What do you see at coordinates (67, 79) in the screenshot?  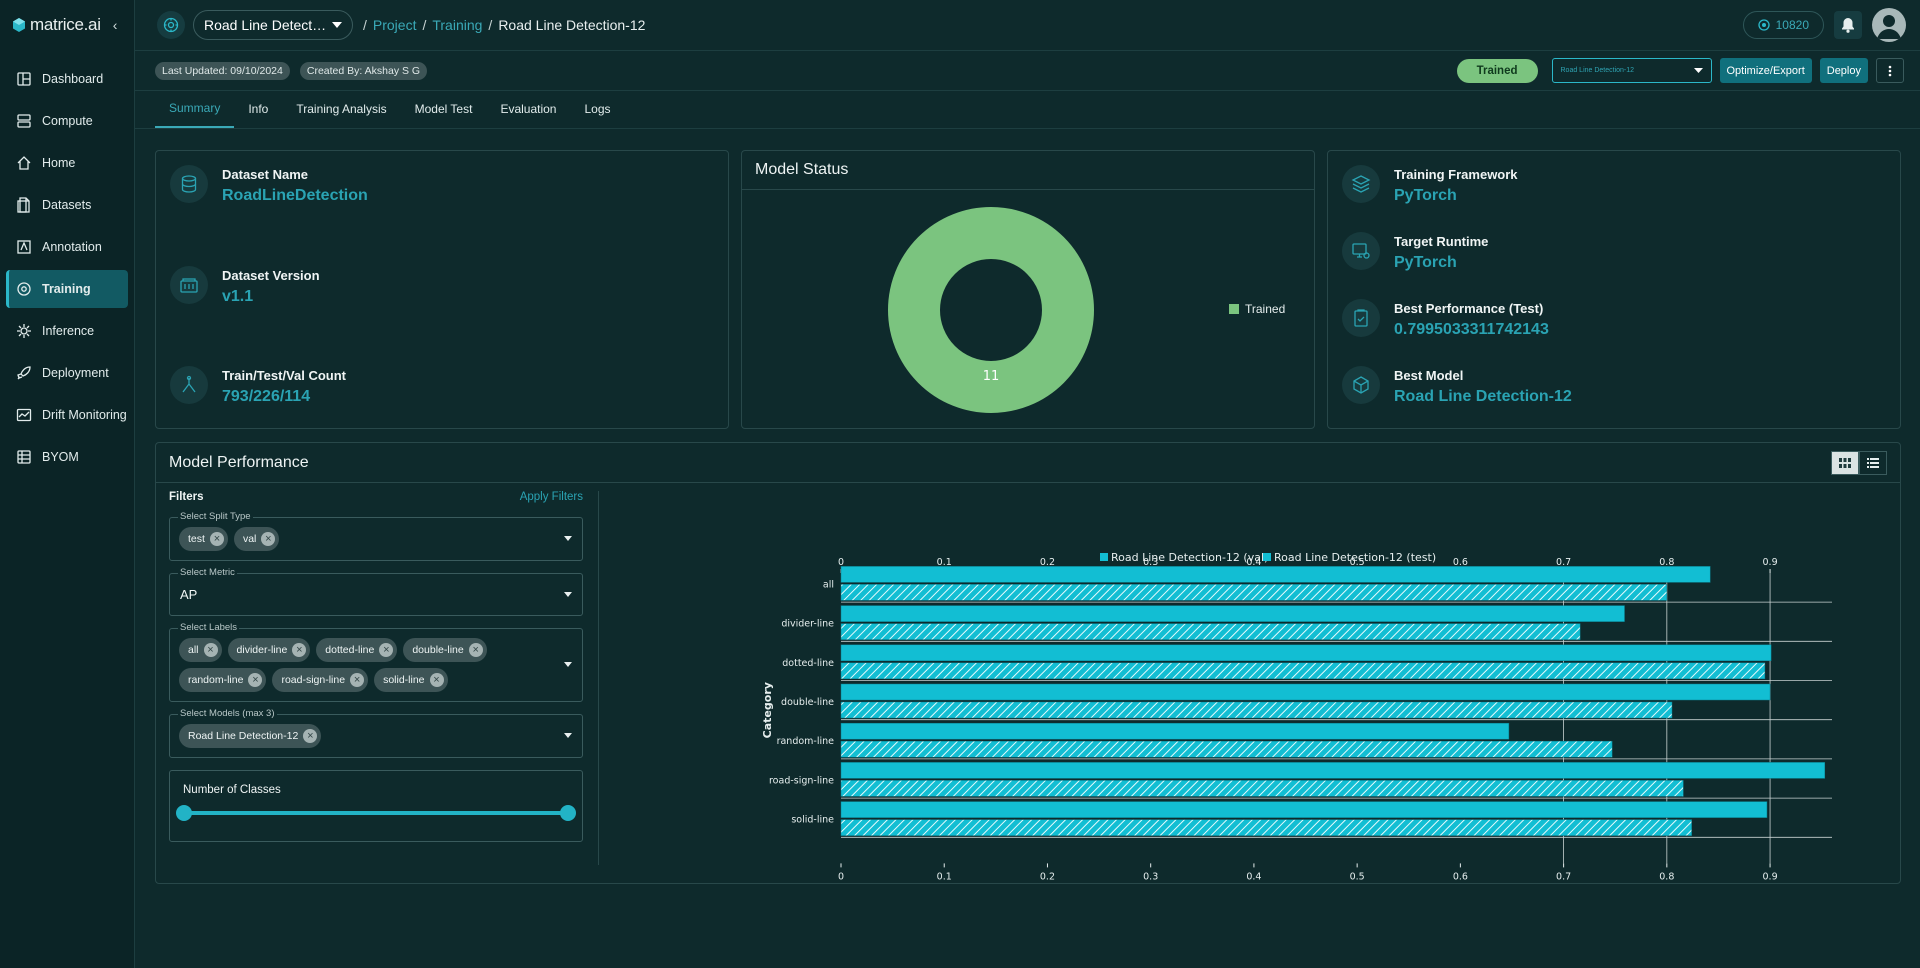 I see `sidebar-item-dashboard: Dashboard` at bounding box center [67, 79].